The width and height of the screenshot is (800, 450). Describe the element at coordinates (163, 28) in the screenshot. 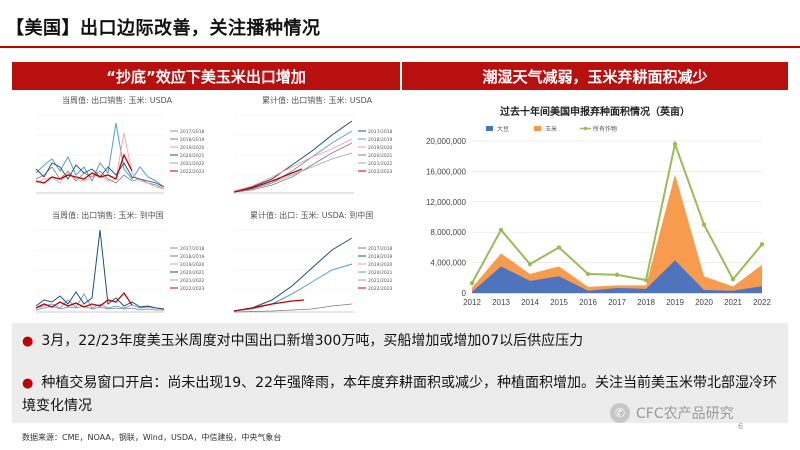

I see `slide-title: 【美国】出口边际改善，关注播种情况` at that location.